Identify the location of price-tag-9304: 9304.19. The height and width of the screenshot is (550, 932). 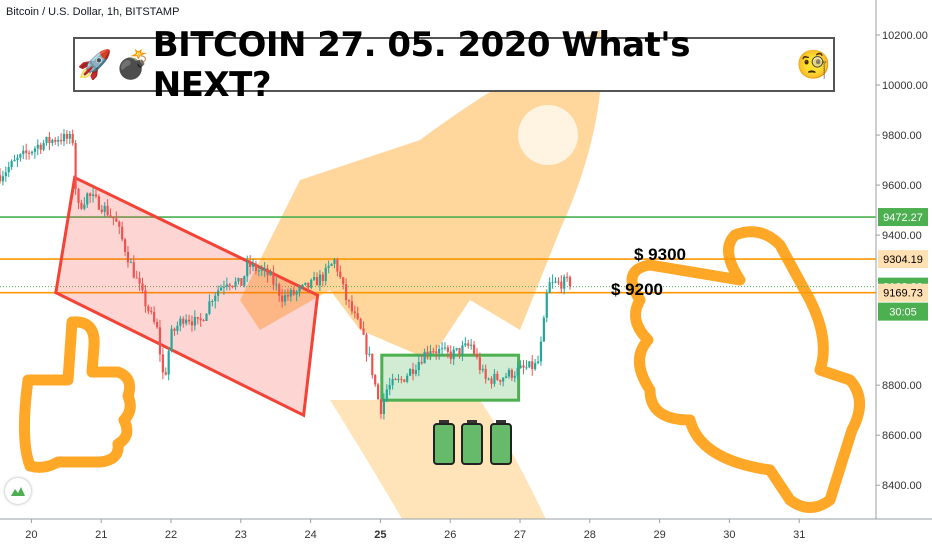
(903, 260).